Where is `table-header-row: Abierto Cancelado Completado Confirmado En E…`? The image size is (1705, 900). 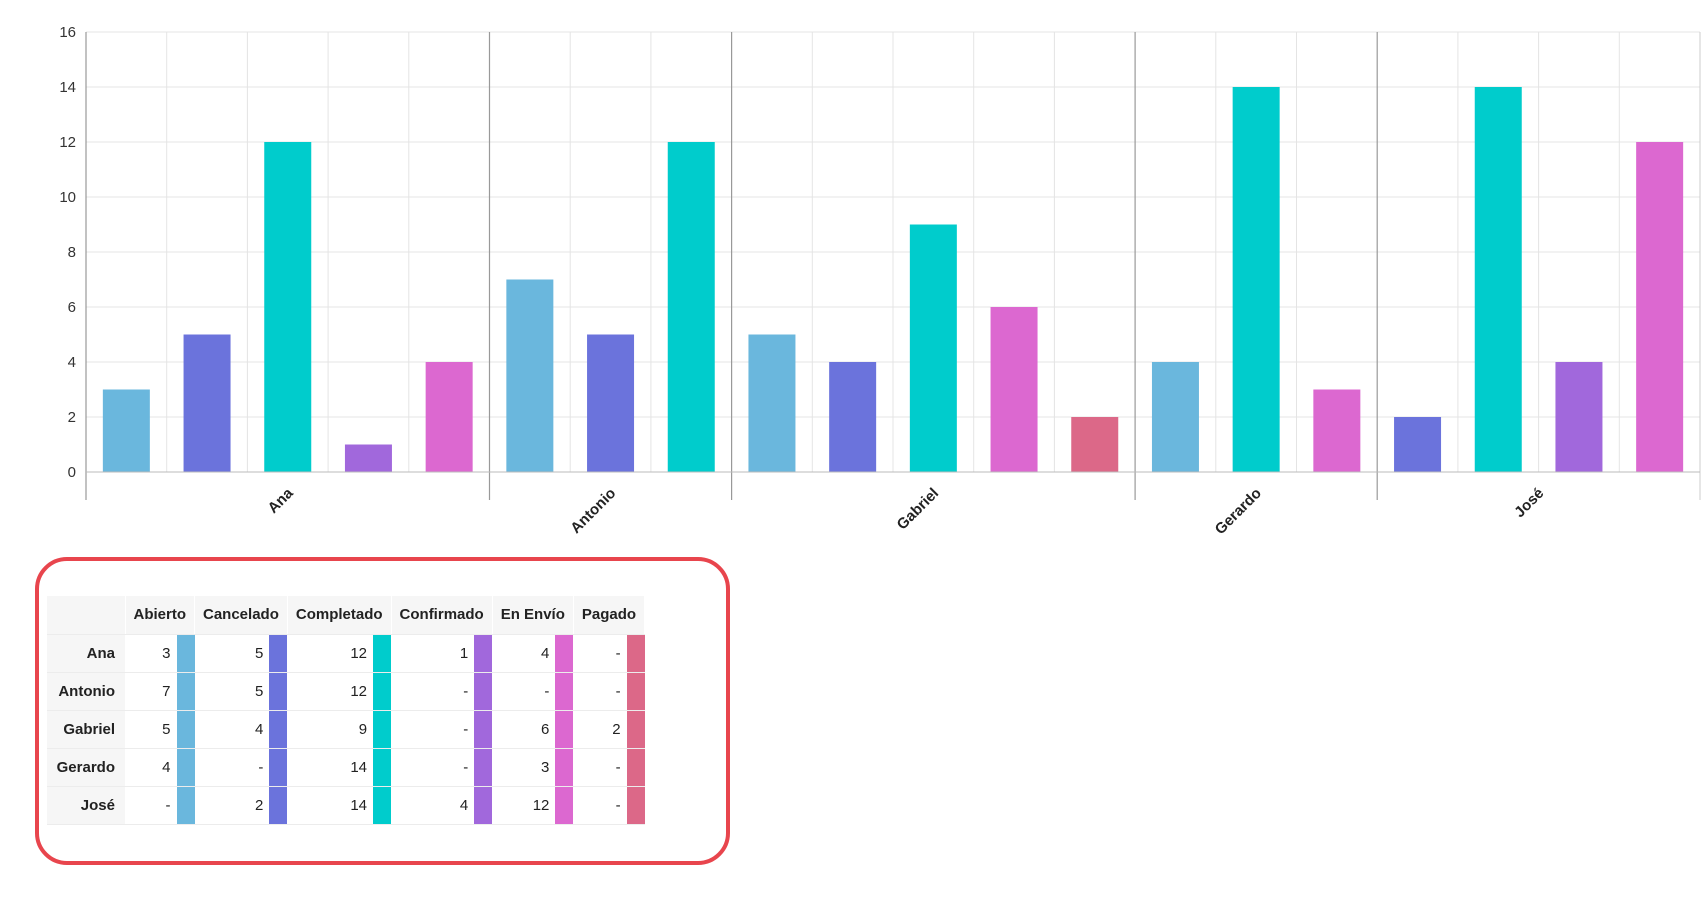
table-header-row: Abierto Cancelado Completado Confirmado En E… is located at coordinates (346, 615).